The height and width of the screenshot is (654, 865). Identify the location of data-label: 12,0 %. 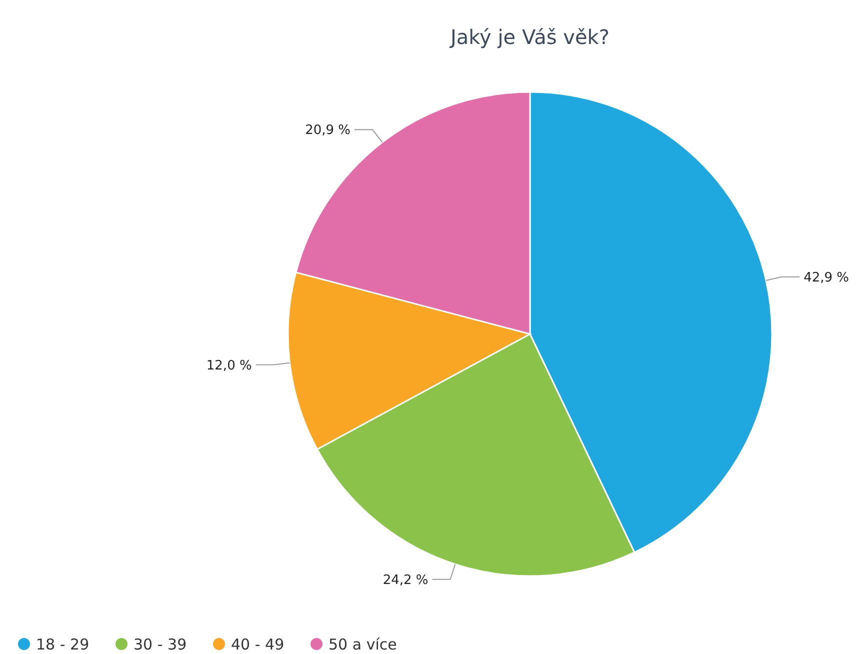
(229, 366).